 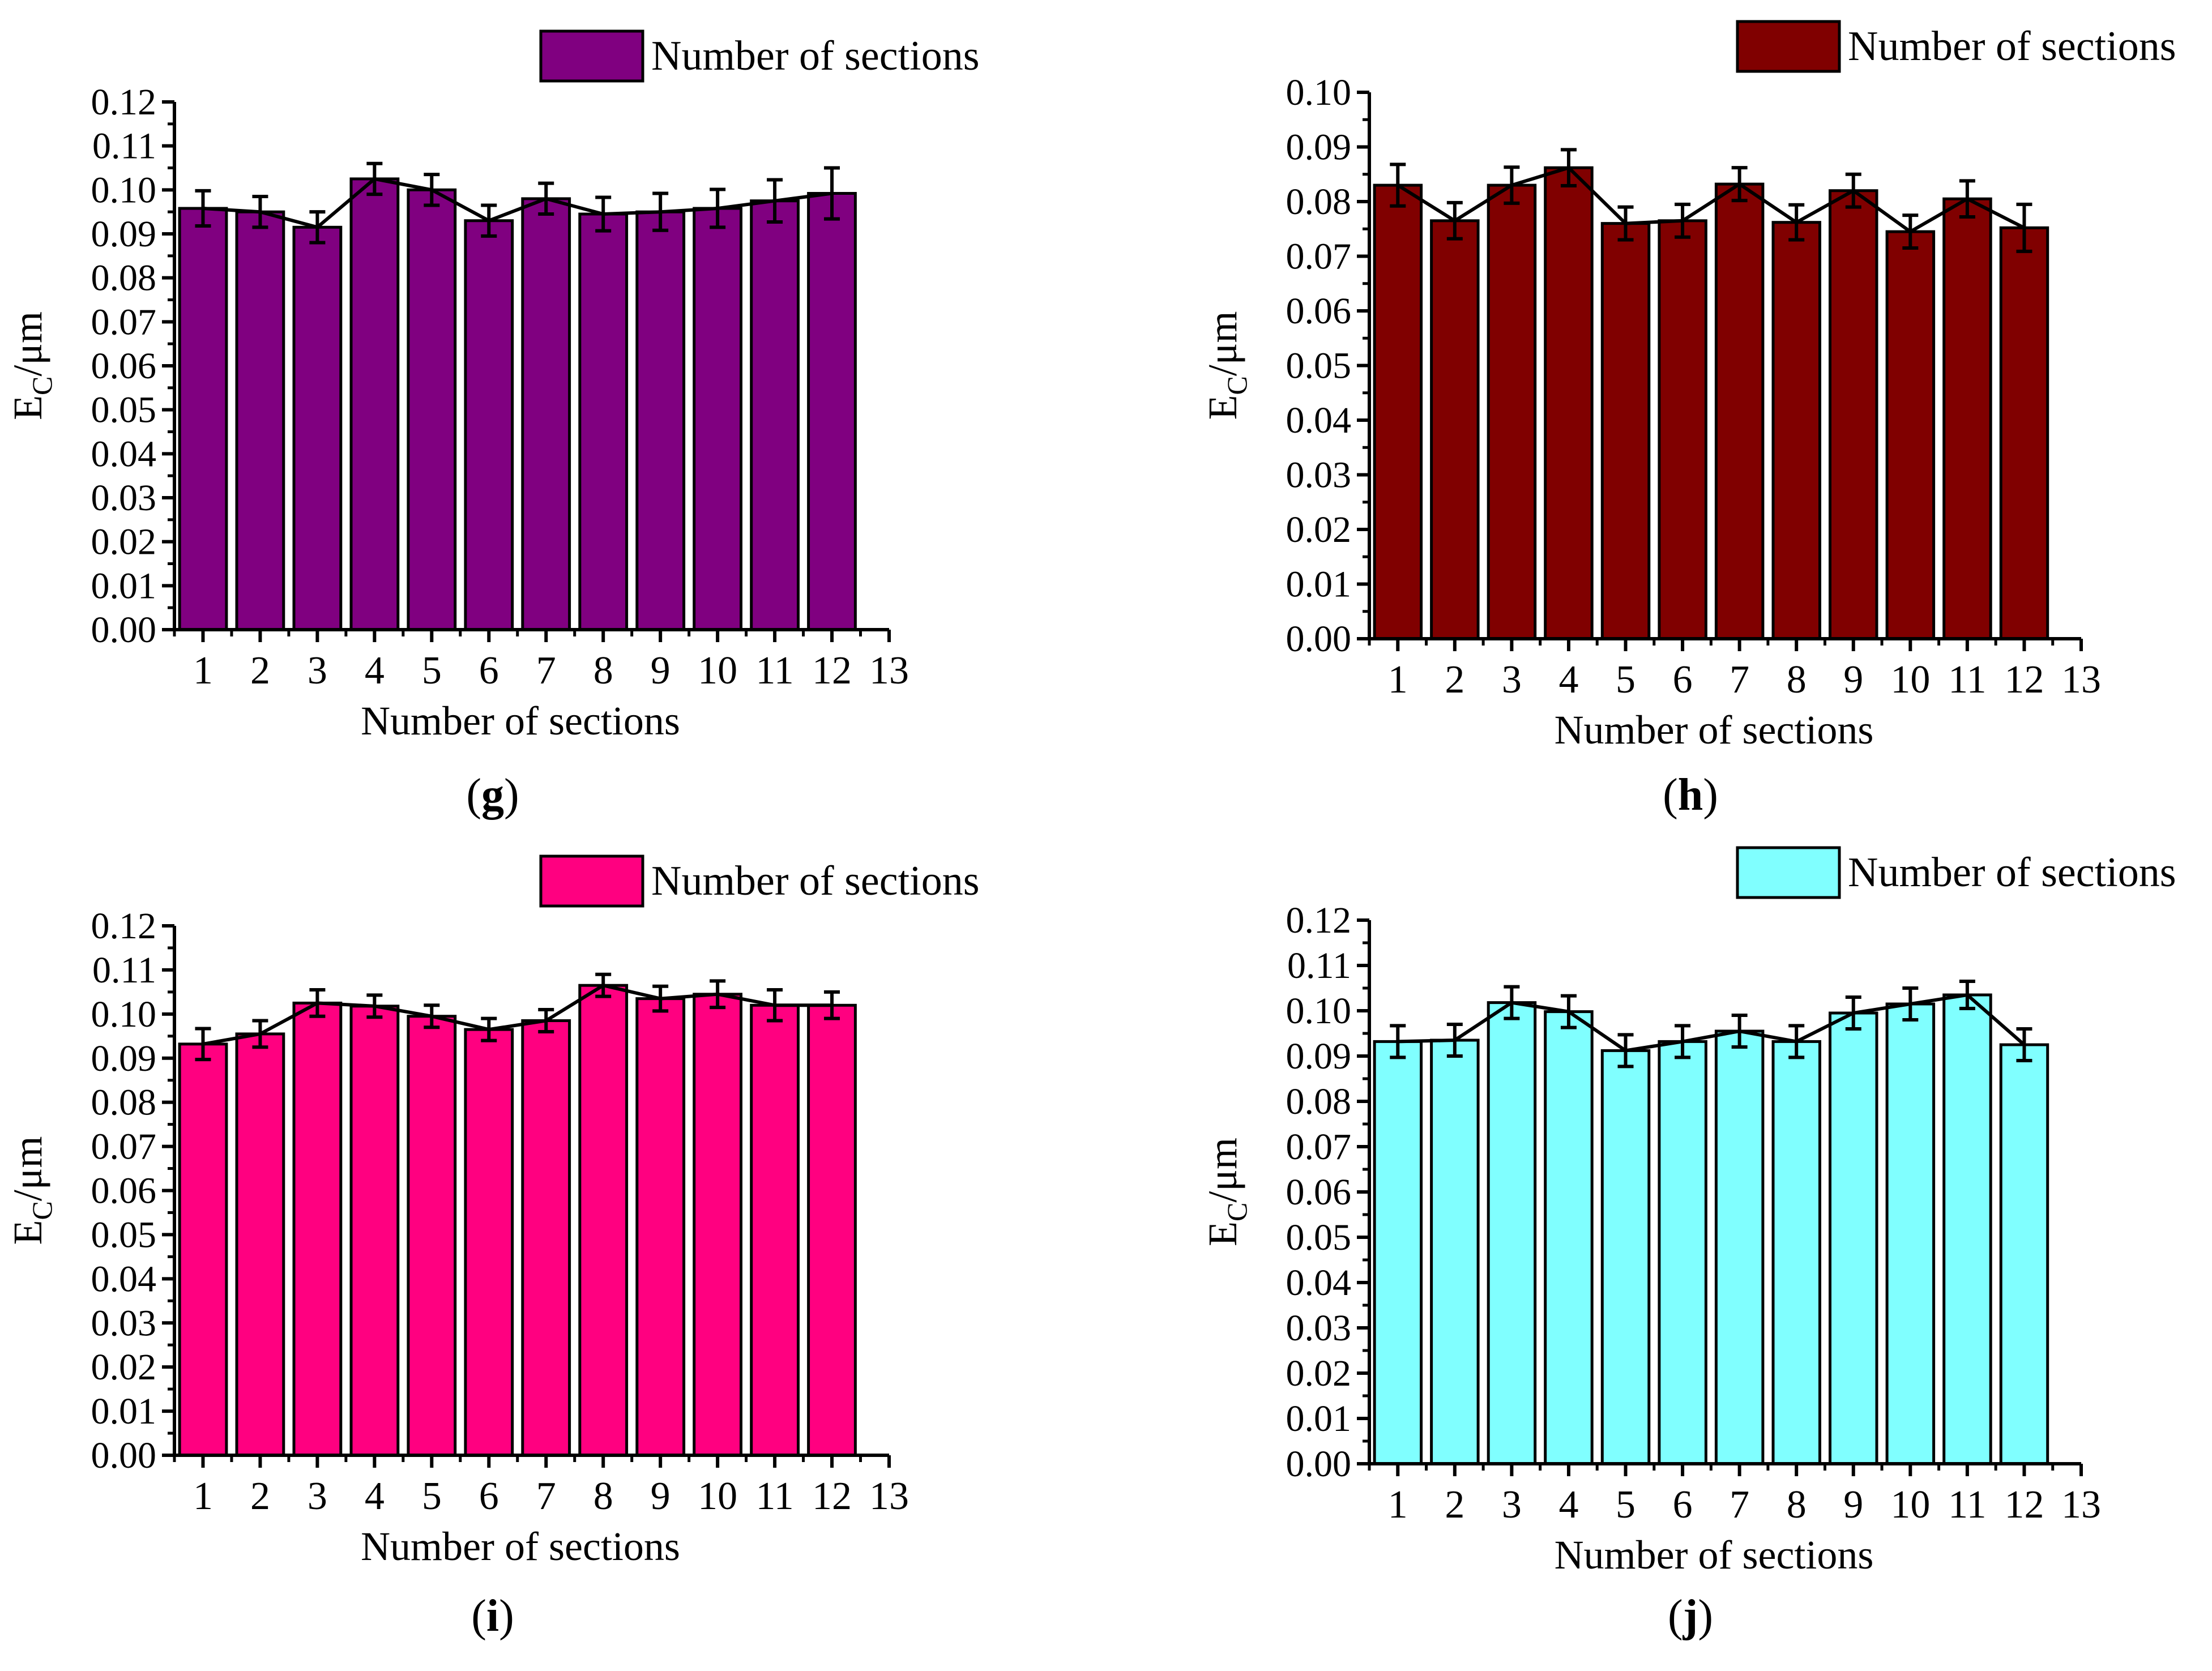 What do you see at coordinates (32, 365) in the screenshot?
I see `y-axis-title-g: EC/μm` at bounding box center [32, 365].